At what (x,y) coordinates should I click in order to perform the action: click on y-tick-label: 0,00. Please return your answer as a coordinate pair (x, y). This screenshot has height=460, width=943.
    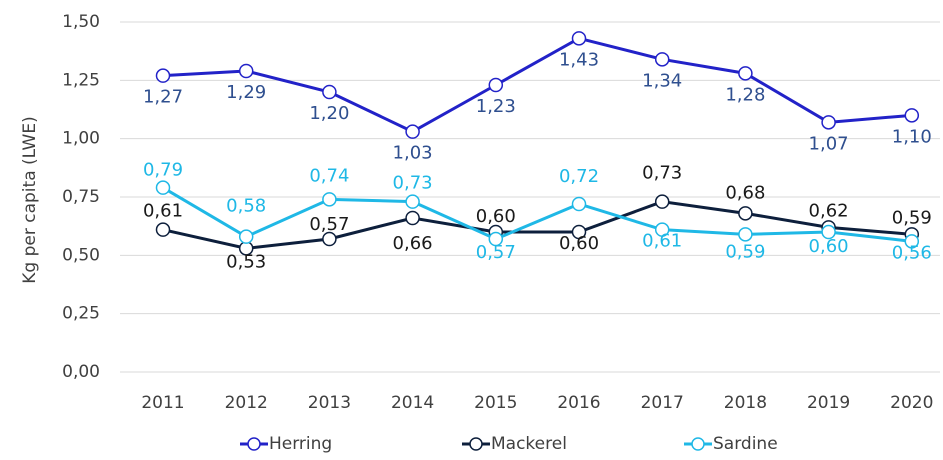
    Looking at the image, I should click on (81, 372).